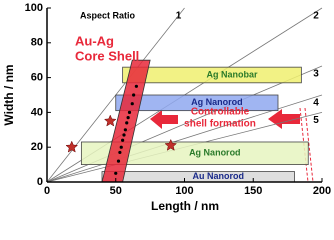  What do you see at coordinates (184, 191) in the screenshot?
I see `x-tick-label: 100` at bounding box center [184, 191].